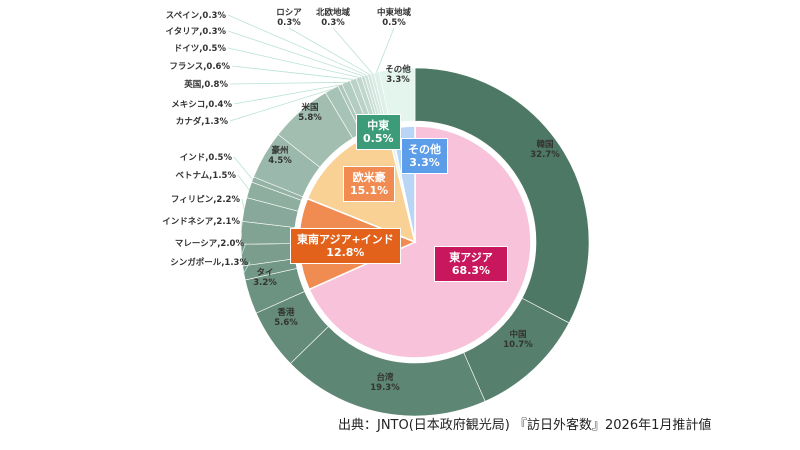 The image size is (800, 450). What do you see at coordinates (369, 190) in the screenshot?
I see `label-value: 15.1%` at bounding box center [369, 190].